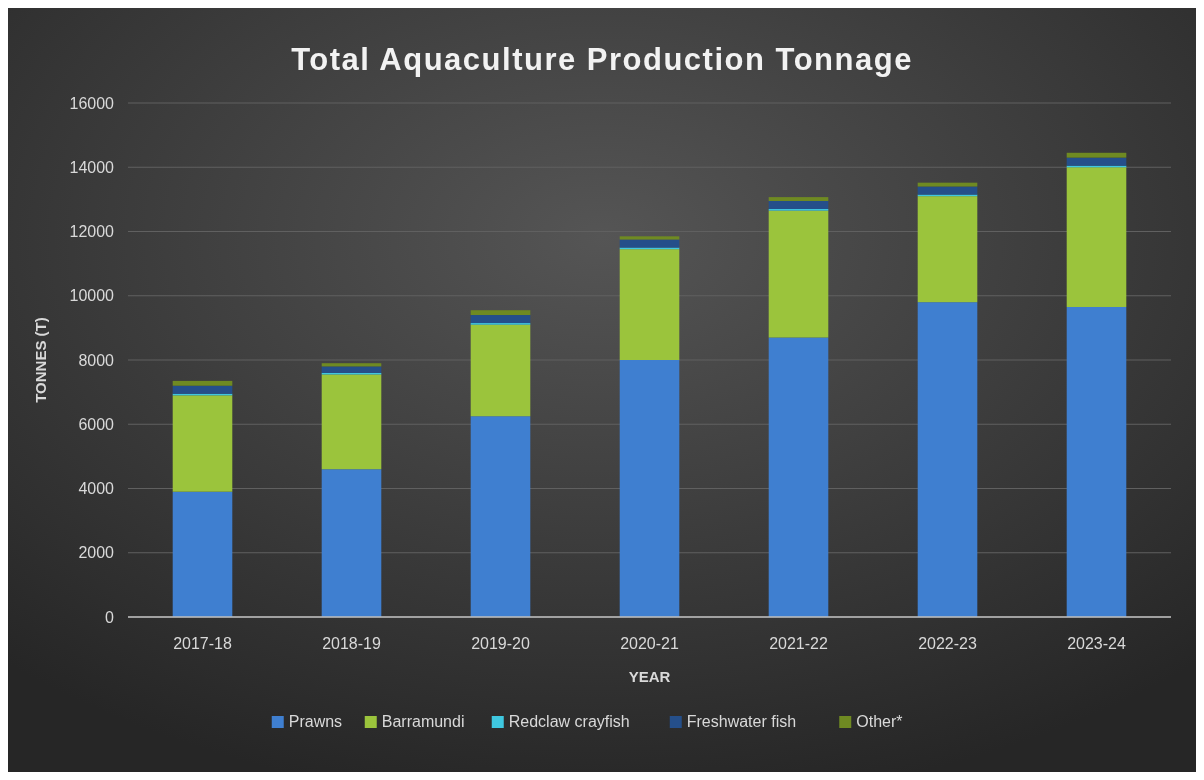 This screenshot has width=1204, height=780. I want to click on y-tick-label: 6000, so click(96, 424).